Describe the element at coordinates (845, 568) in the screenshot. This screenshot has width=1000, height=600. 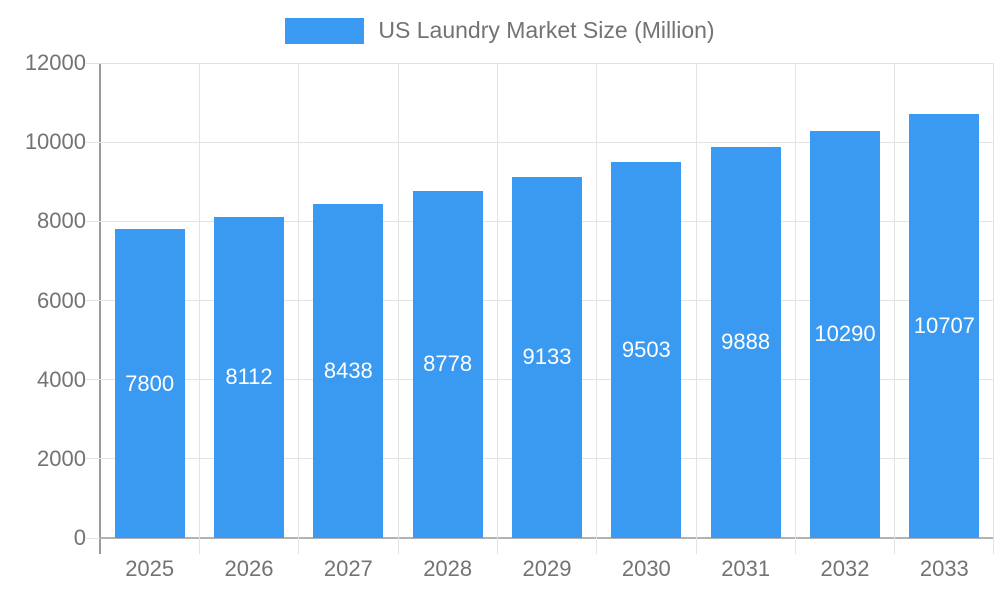
I see `x-axis-label-2032: 2032` at that location.